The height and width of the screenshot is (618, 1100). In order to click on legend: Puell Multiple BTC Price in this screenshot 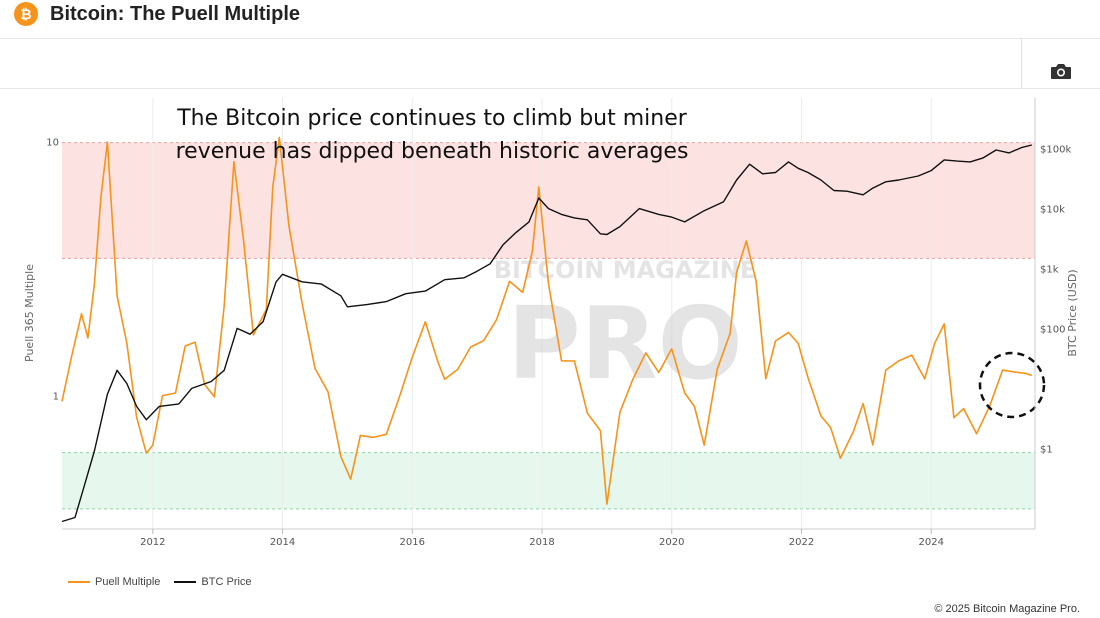, I will do `click(160, 582)`.